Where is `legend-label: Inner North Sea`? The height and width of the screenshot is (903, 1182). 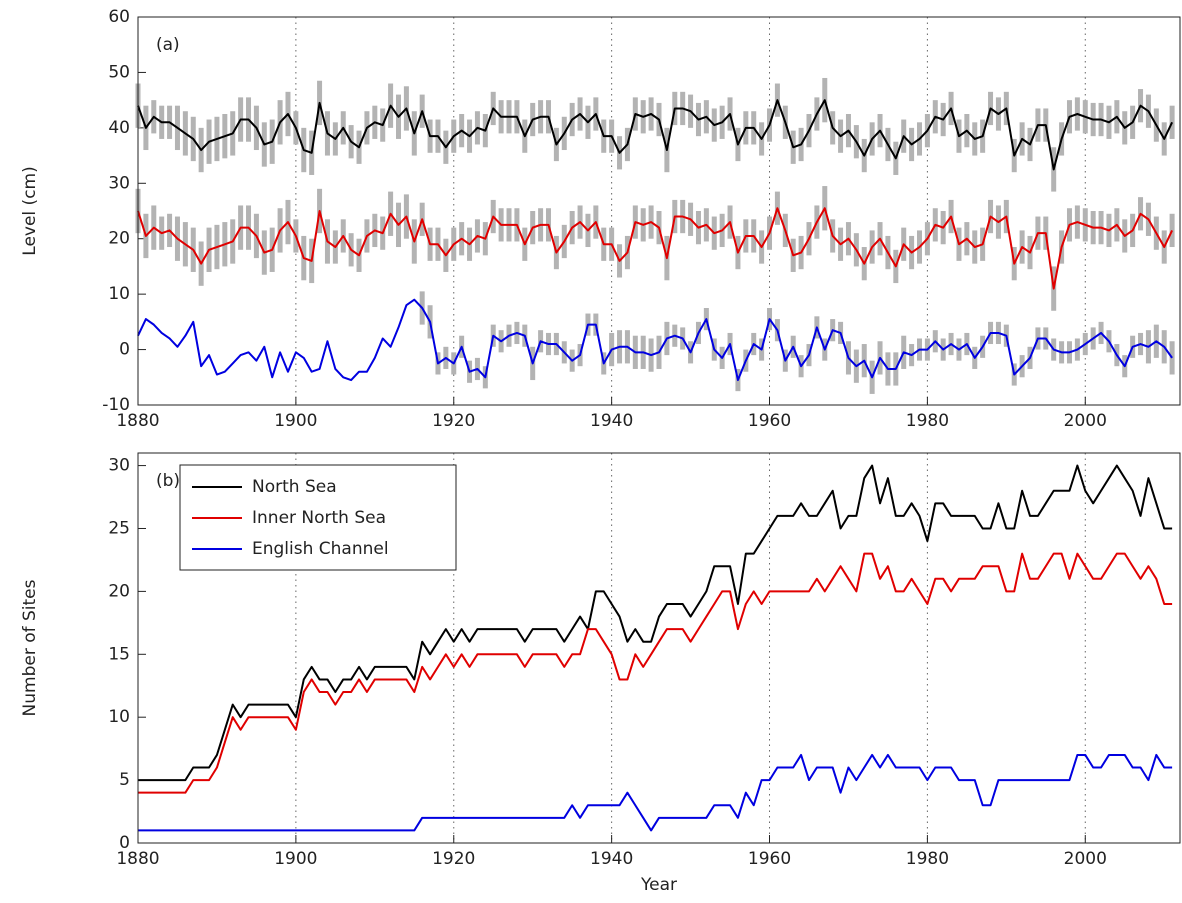 legend-label: Inner North Sea is located at coordinates (319, 518).